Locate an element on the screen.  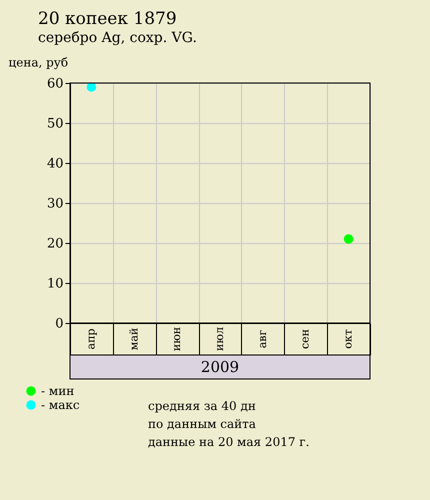
y-tick-label: 20 is located at coordinates (55, 244).